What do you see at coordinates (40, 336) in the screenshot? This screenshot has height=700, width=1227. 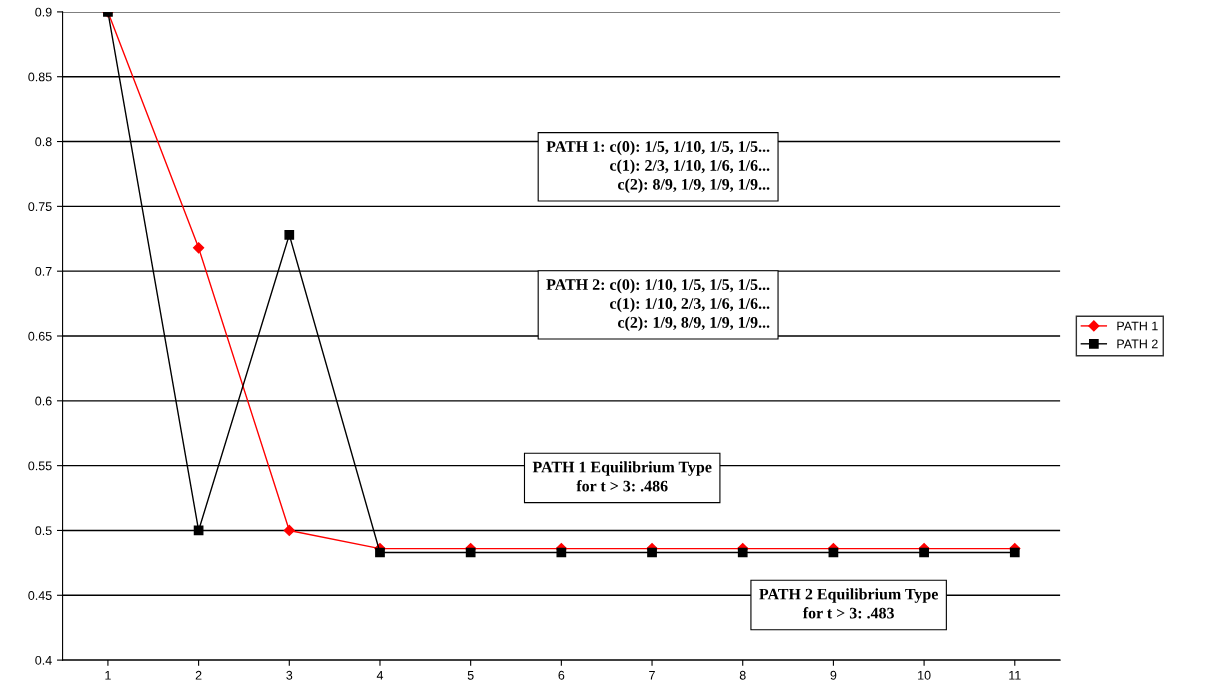 I see `y-tick-label: 0.65` at bounding box center [40, 336].